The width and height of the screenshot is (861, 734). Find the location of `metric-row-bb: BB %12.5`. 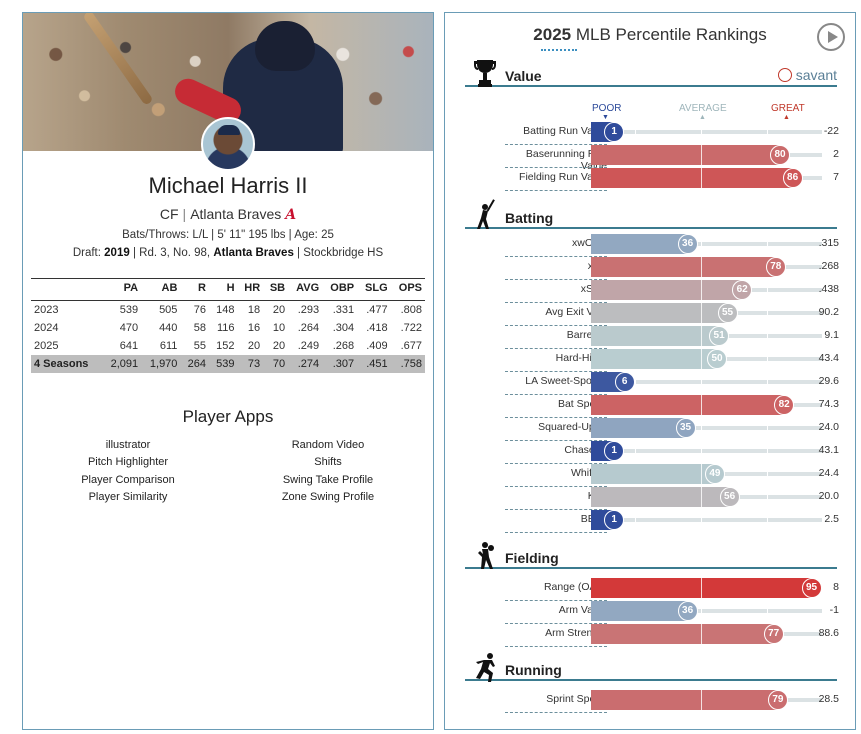

metric-row-bb: BB %12.5 is located at coordinates (661, 521).